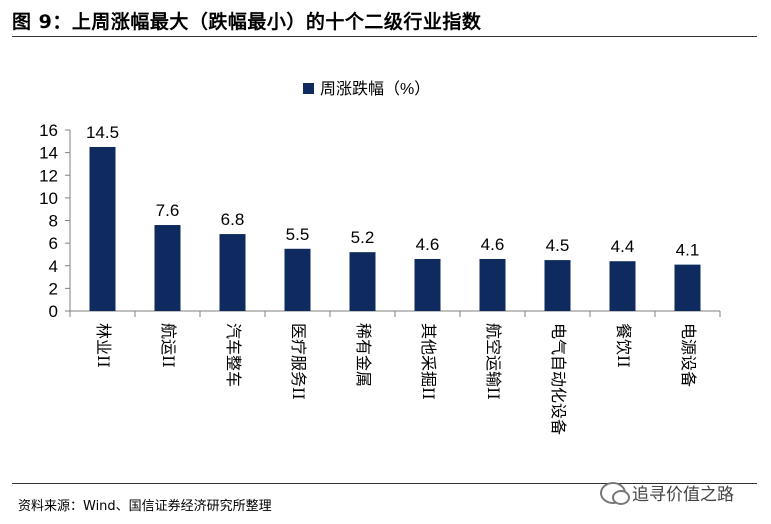 The image size is (771, 524). What do you see at coordinates (103, 345) in the screenshot?
I see `category-label: 林业II` at bounding box center [103, 345].